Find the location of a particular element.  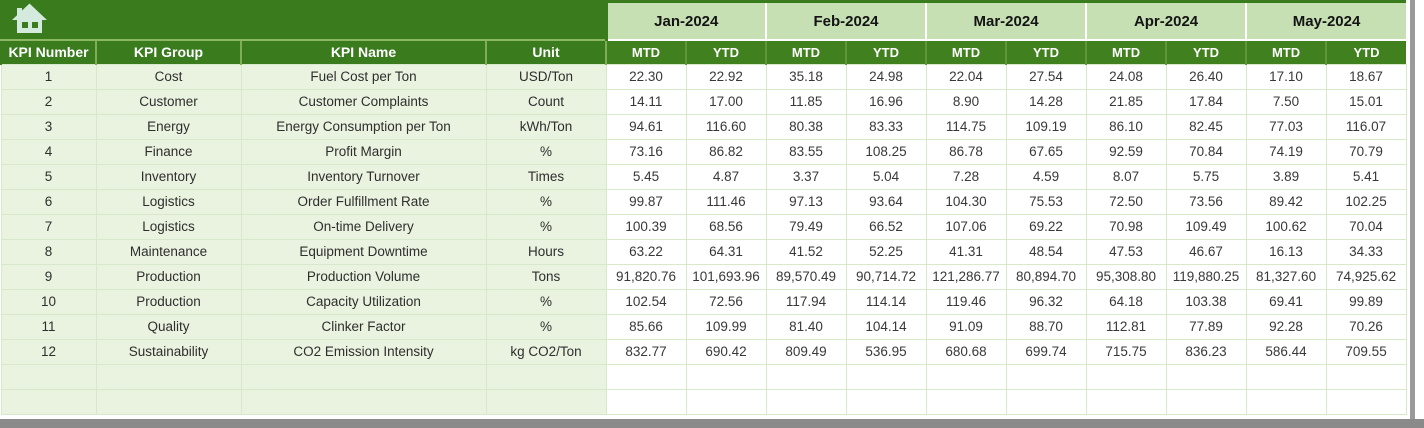

value-cell: 91.09 is located at coordinates (966, 326).